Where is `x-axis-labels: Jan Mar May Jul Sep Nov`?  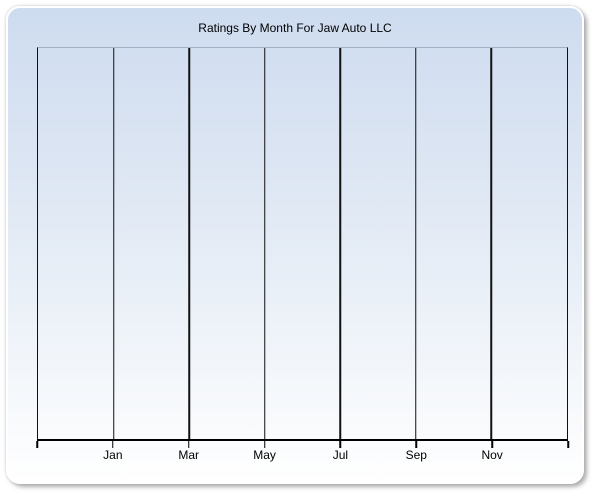
x-axis-labels: Jan Mar May Jul Sep Nov is located at coordinates (302, 456).